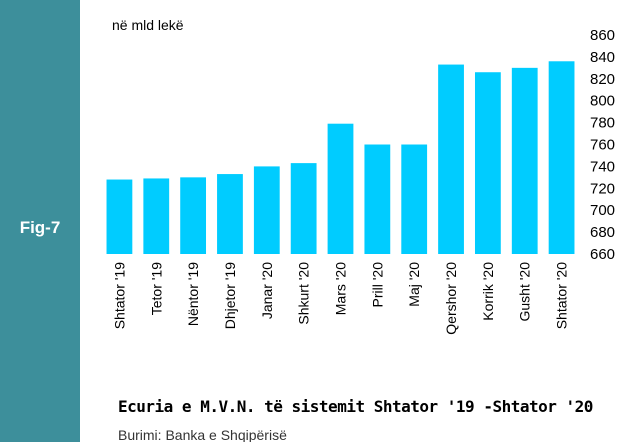  Describe the element at coordinates (148, 25) in the screenshot. I see `unit-label: në mld lekë` at that location.